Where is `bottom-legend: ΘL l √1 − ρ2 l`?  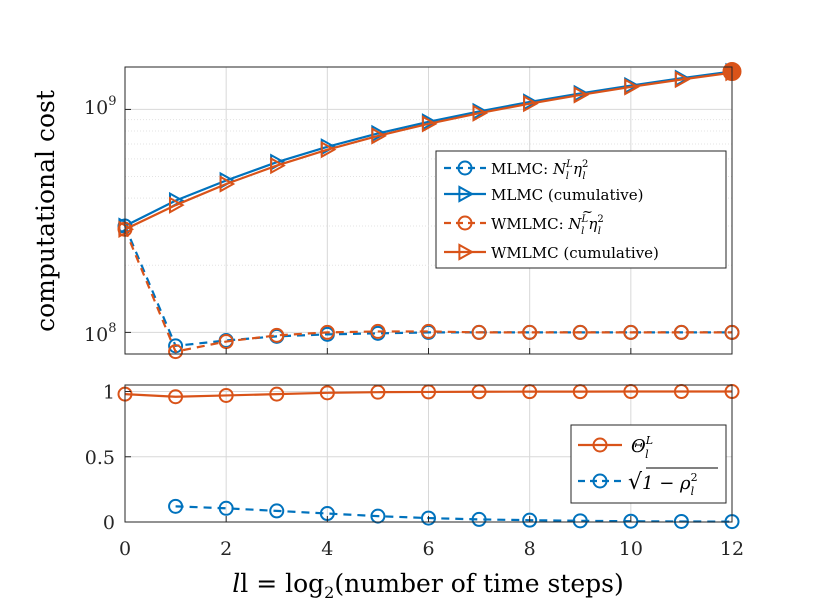 bottom-legend: ΘL l √1 − ρ2 l is located at coordinates (648, 464).